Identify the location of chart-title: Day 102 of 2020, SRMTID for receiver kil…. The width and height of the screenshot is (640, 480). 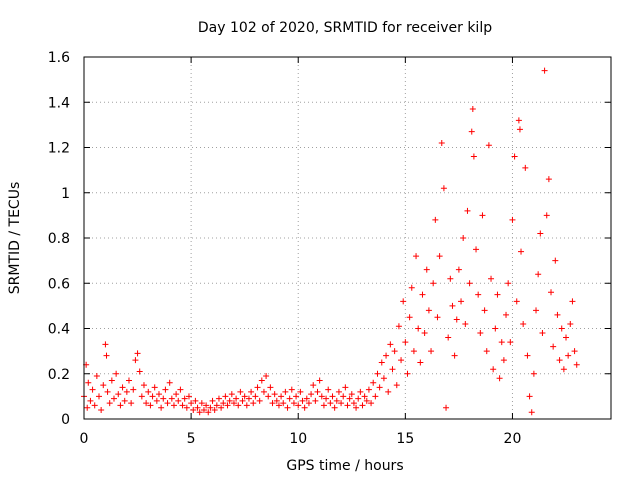
(345, 28).